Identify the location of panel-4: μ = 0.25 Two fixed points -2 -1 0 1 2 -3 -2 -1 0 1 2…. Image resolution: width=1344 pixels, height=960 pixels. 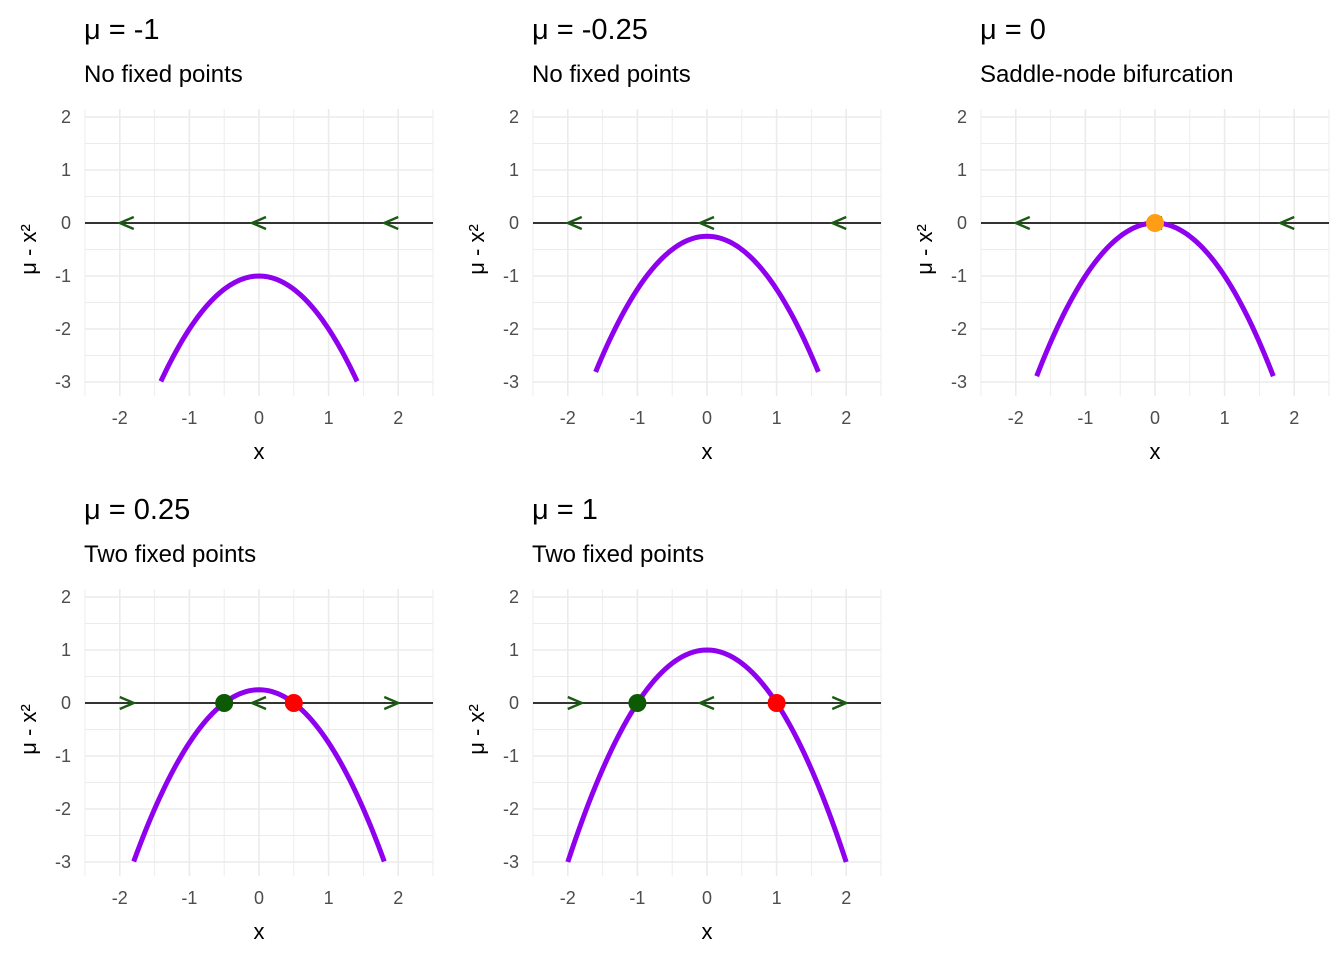
(225, 719).